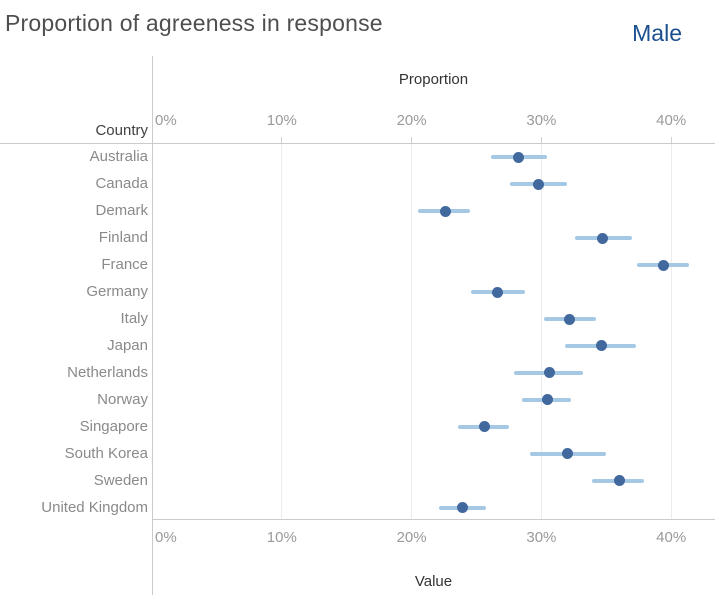 The width and height of the screenshot is (715, 600). What do you see at coordinates (94, 507) in the screenshot?
I see `row-label: United Kingdom` at bounding box center [94, 507].